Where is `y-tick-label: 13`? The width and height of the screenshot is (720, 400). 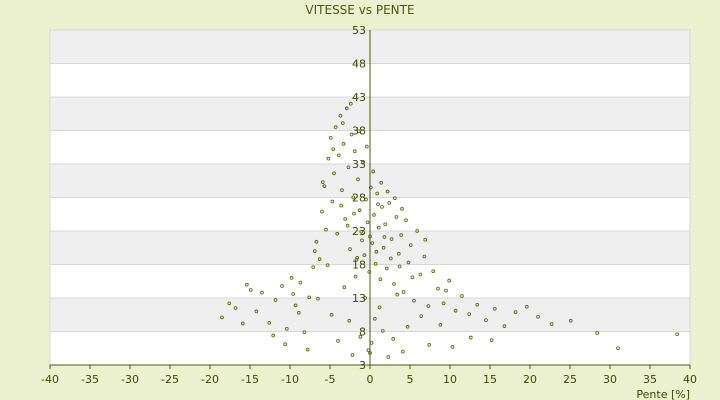
y-tick-label: 13 is located at coordinates (359, 298).